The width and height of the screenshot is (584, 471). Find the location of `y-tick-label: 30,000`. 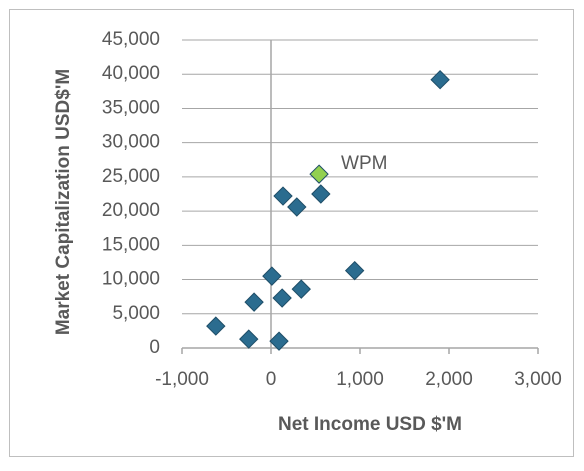

y-tick-label: 30,000 is located at coordinates (131, 142).